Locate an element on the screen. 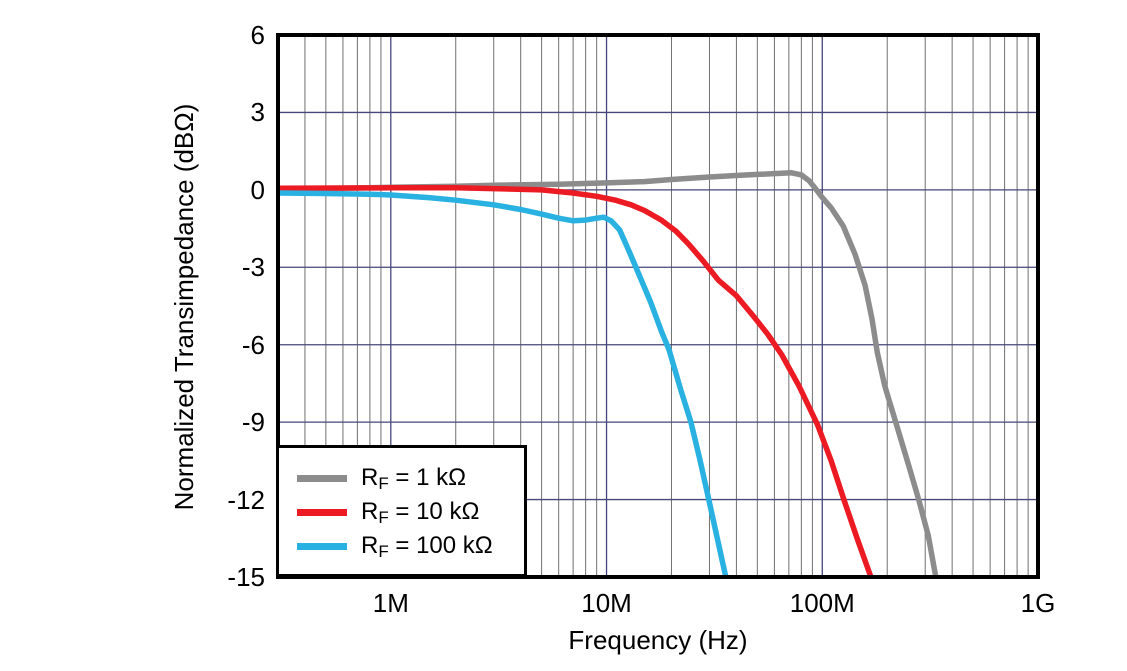 The height and width of the screenshot is (671, 1127). y-tick-label: 0 is located at coordinates (257, 189).